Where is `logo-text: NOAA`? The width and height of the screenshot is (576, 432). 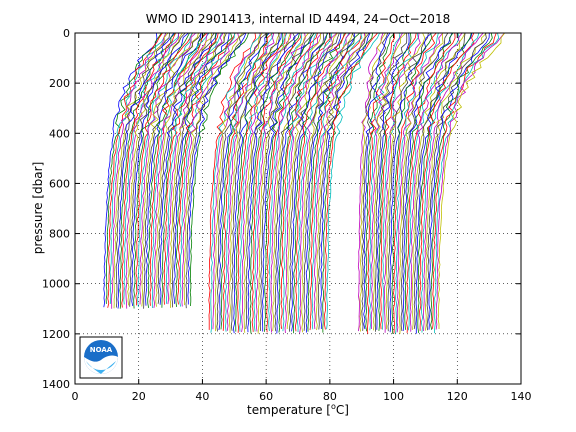
logo-text: NOAA is located at coordinates (101, 350).